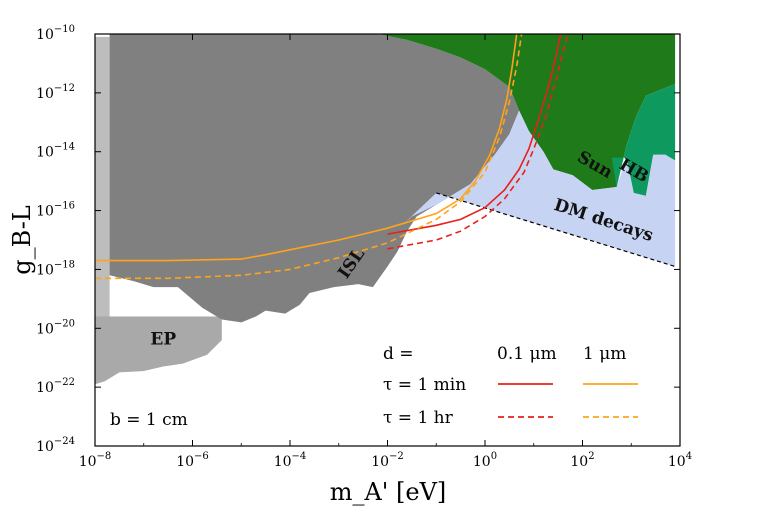  Describe the element at coordinates (680, 460) in the screenshot. I see `x-tick-label-6: 10⁴` at that location.